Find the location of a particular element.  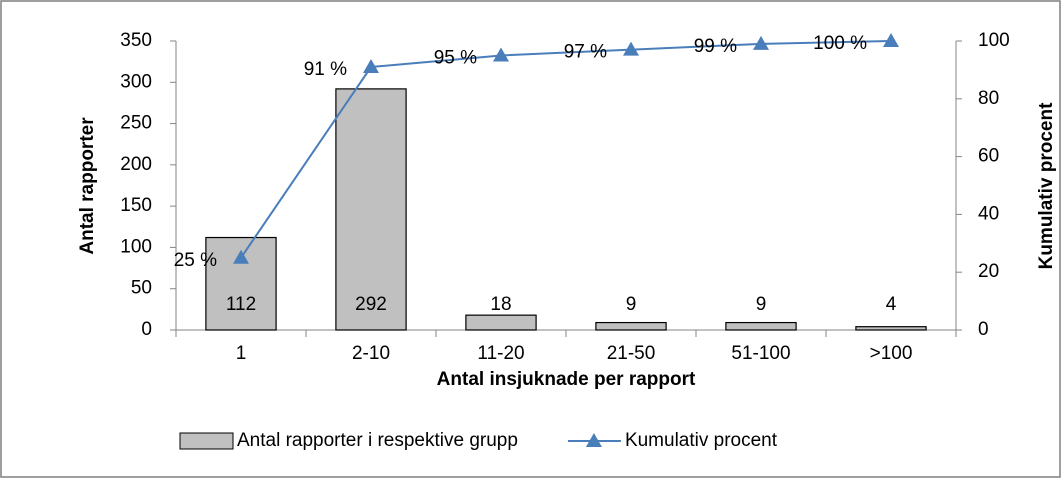

legend-label: Kumulativ procent is located at coordinates (701, 440).